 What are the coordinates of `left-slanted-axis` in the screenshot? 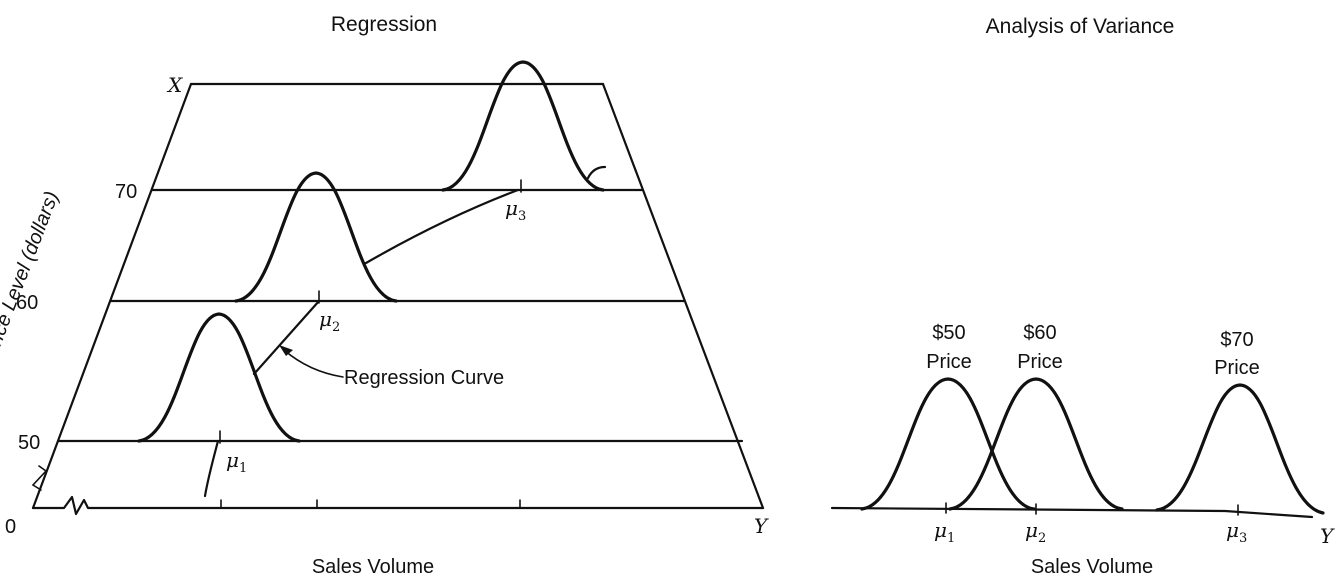 It's located at (112, 296).